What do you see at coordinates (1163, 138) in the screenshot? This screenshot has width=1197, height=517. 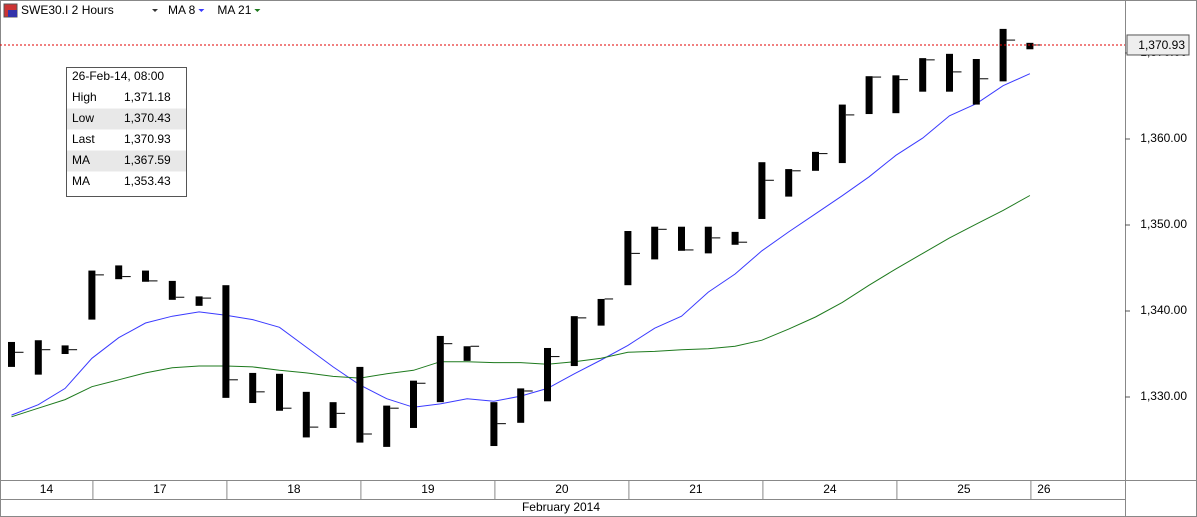 I see `y-tick-label: 1,360.00` at bounding box center [1163, 138].